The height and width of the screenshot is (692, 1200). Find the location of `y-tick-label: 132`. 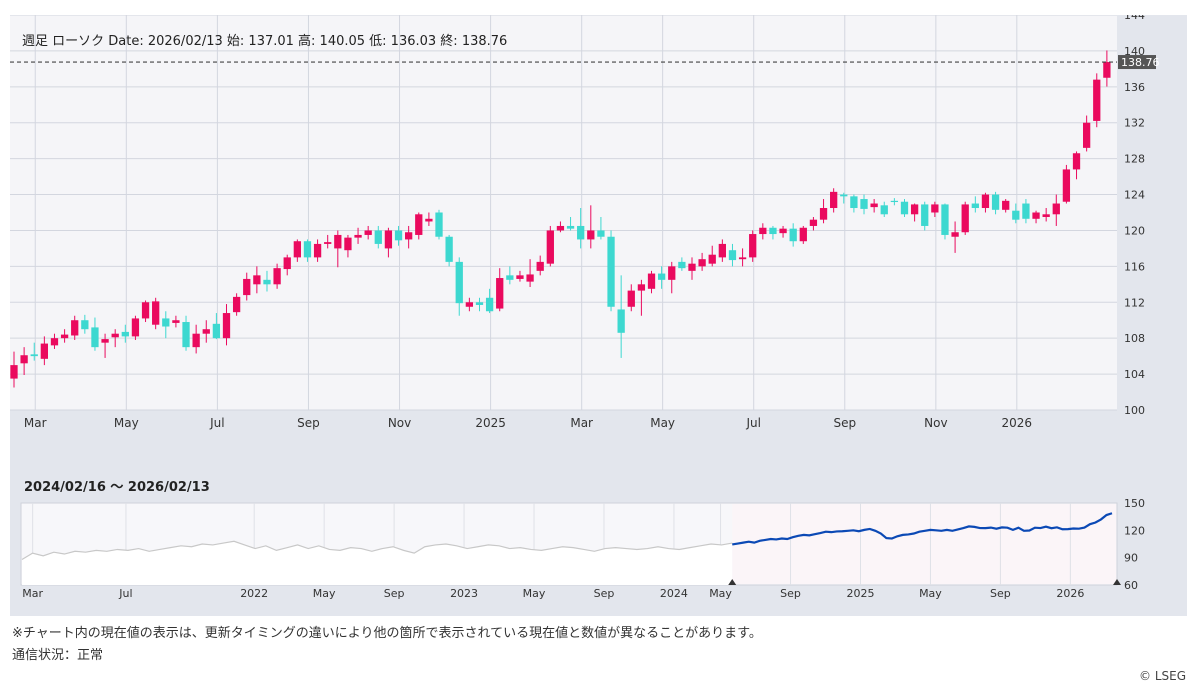

y-tick-label: 132 is located at coordinates (1134, 123).